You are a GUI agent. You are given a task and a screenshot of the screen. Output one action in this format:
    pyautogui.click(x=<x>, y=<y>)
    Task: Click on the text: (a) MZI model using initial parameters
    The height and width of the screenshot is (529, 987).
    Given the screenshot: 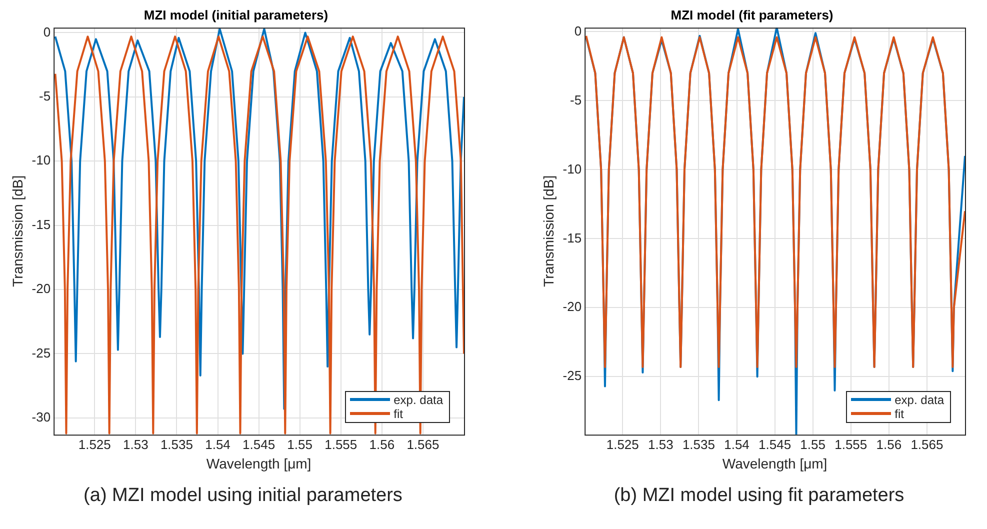 What is the action you would take?
    pyautogui.click(x=243, y=496)
    